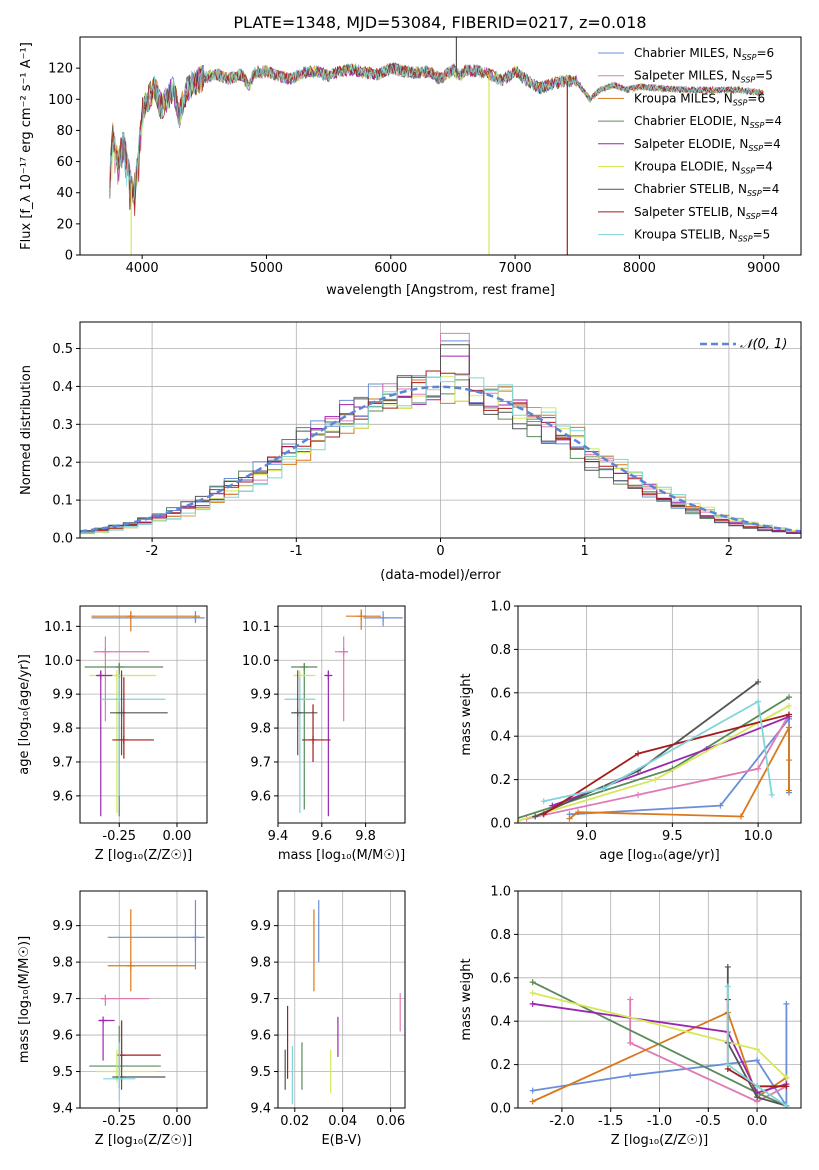 Image resolution: width=819 pixels, height=1170 pixels. What do you see at coordinates (440, 452) in the screenshot?
I see `histogram-steps` at bounding box center [440, 452].